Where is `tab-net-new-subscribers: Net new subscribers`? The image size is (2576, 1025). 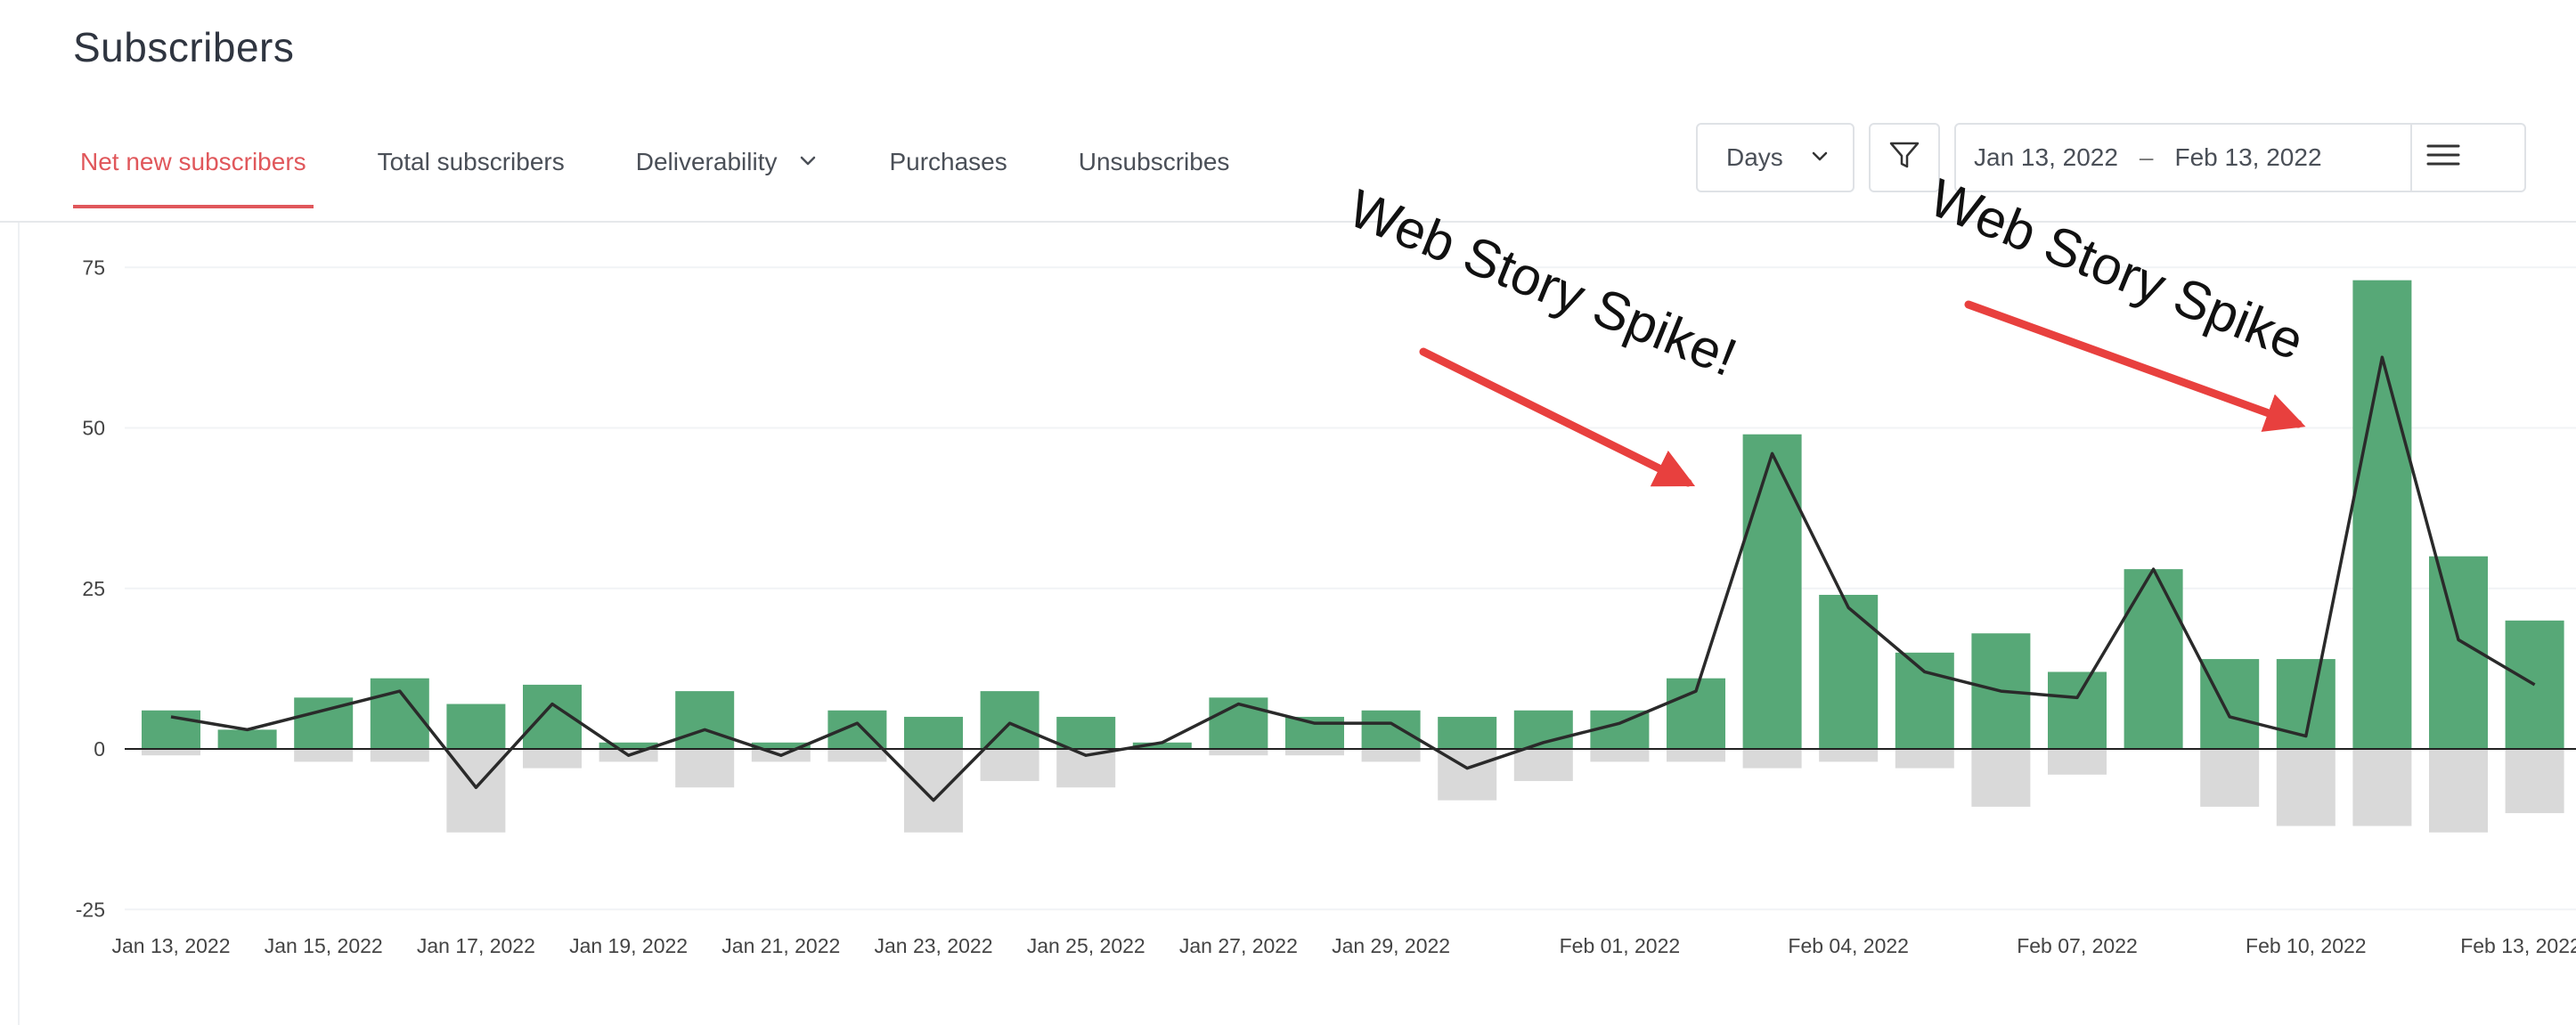 tab-net-new-subscribers: Net new subscribers is located at coordinates (193, 171).